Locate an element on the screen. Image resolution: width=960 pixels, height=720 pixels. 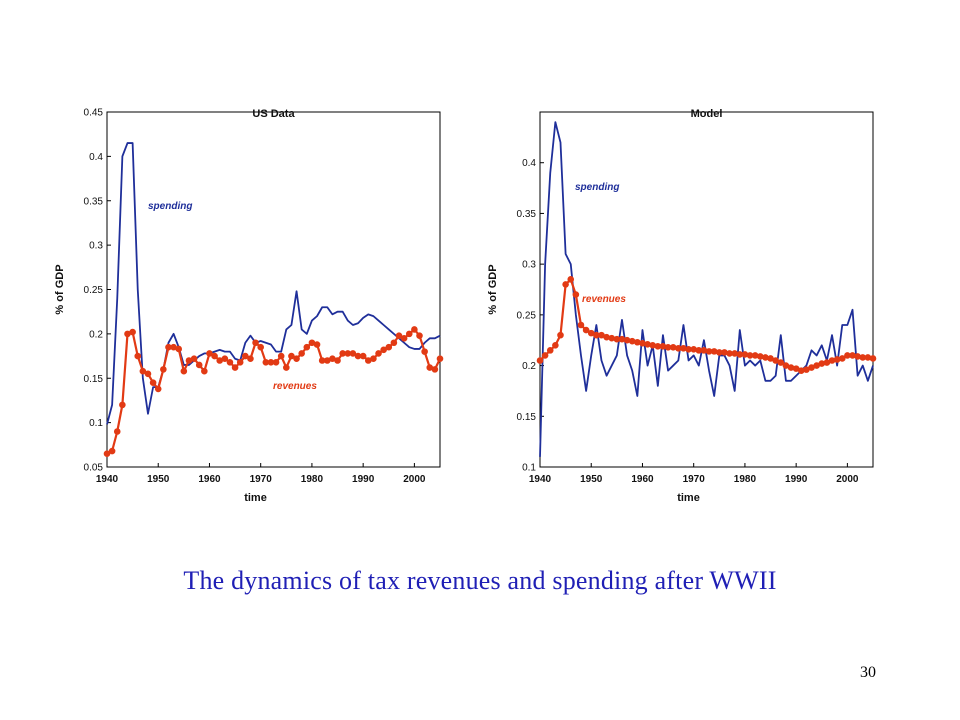
x-tick-label: 1960 is located at coordinates (209, 479).